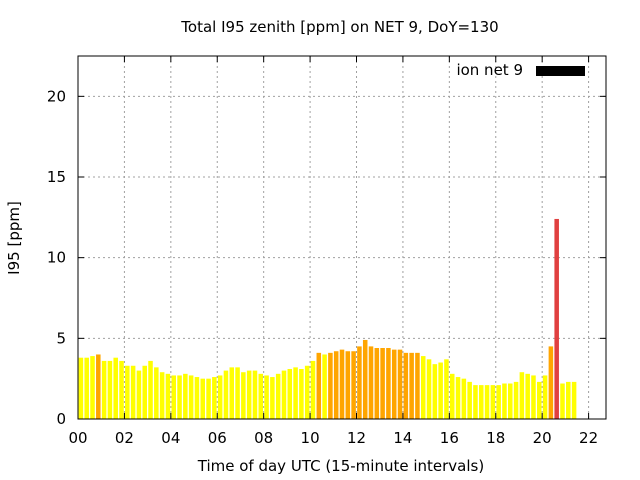  Describe the element at coordinates (560, 71) in the screenshot. I see `legend-swatch` at that location.